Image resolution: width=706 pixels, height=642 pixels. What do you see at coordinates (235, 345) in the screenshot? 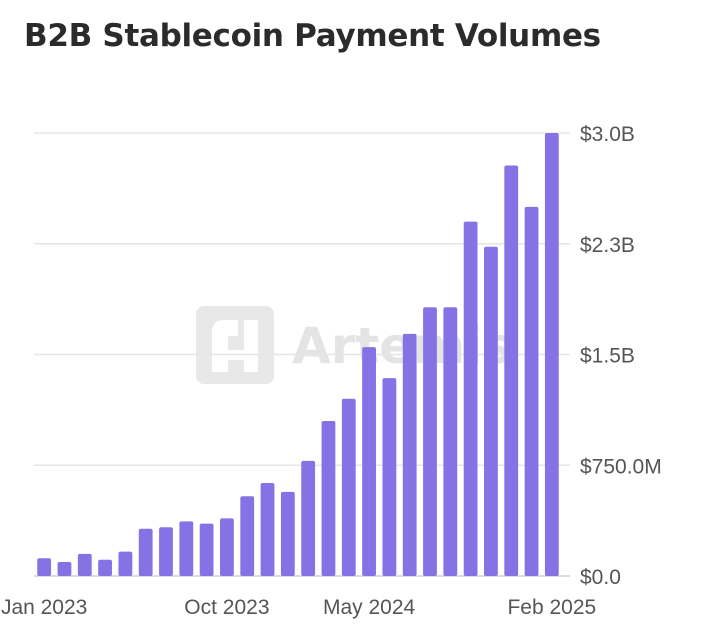
I see `artemis-logo-icon` at bounding box center [235, 345].